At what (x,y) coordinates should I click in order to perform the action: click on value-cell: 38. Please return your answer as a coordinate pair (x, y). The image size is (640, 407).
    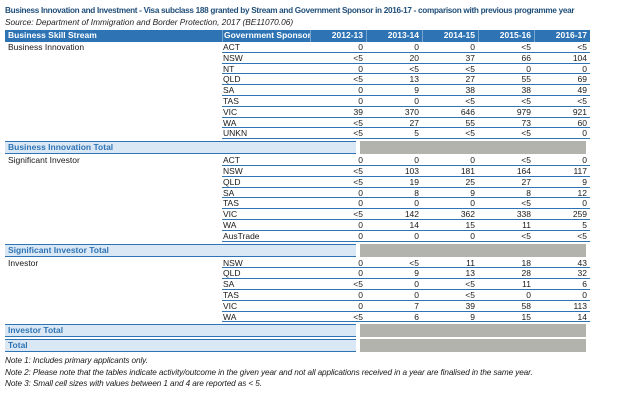
    Looking at the image, I should click on (450, 90).